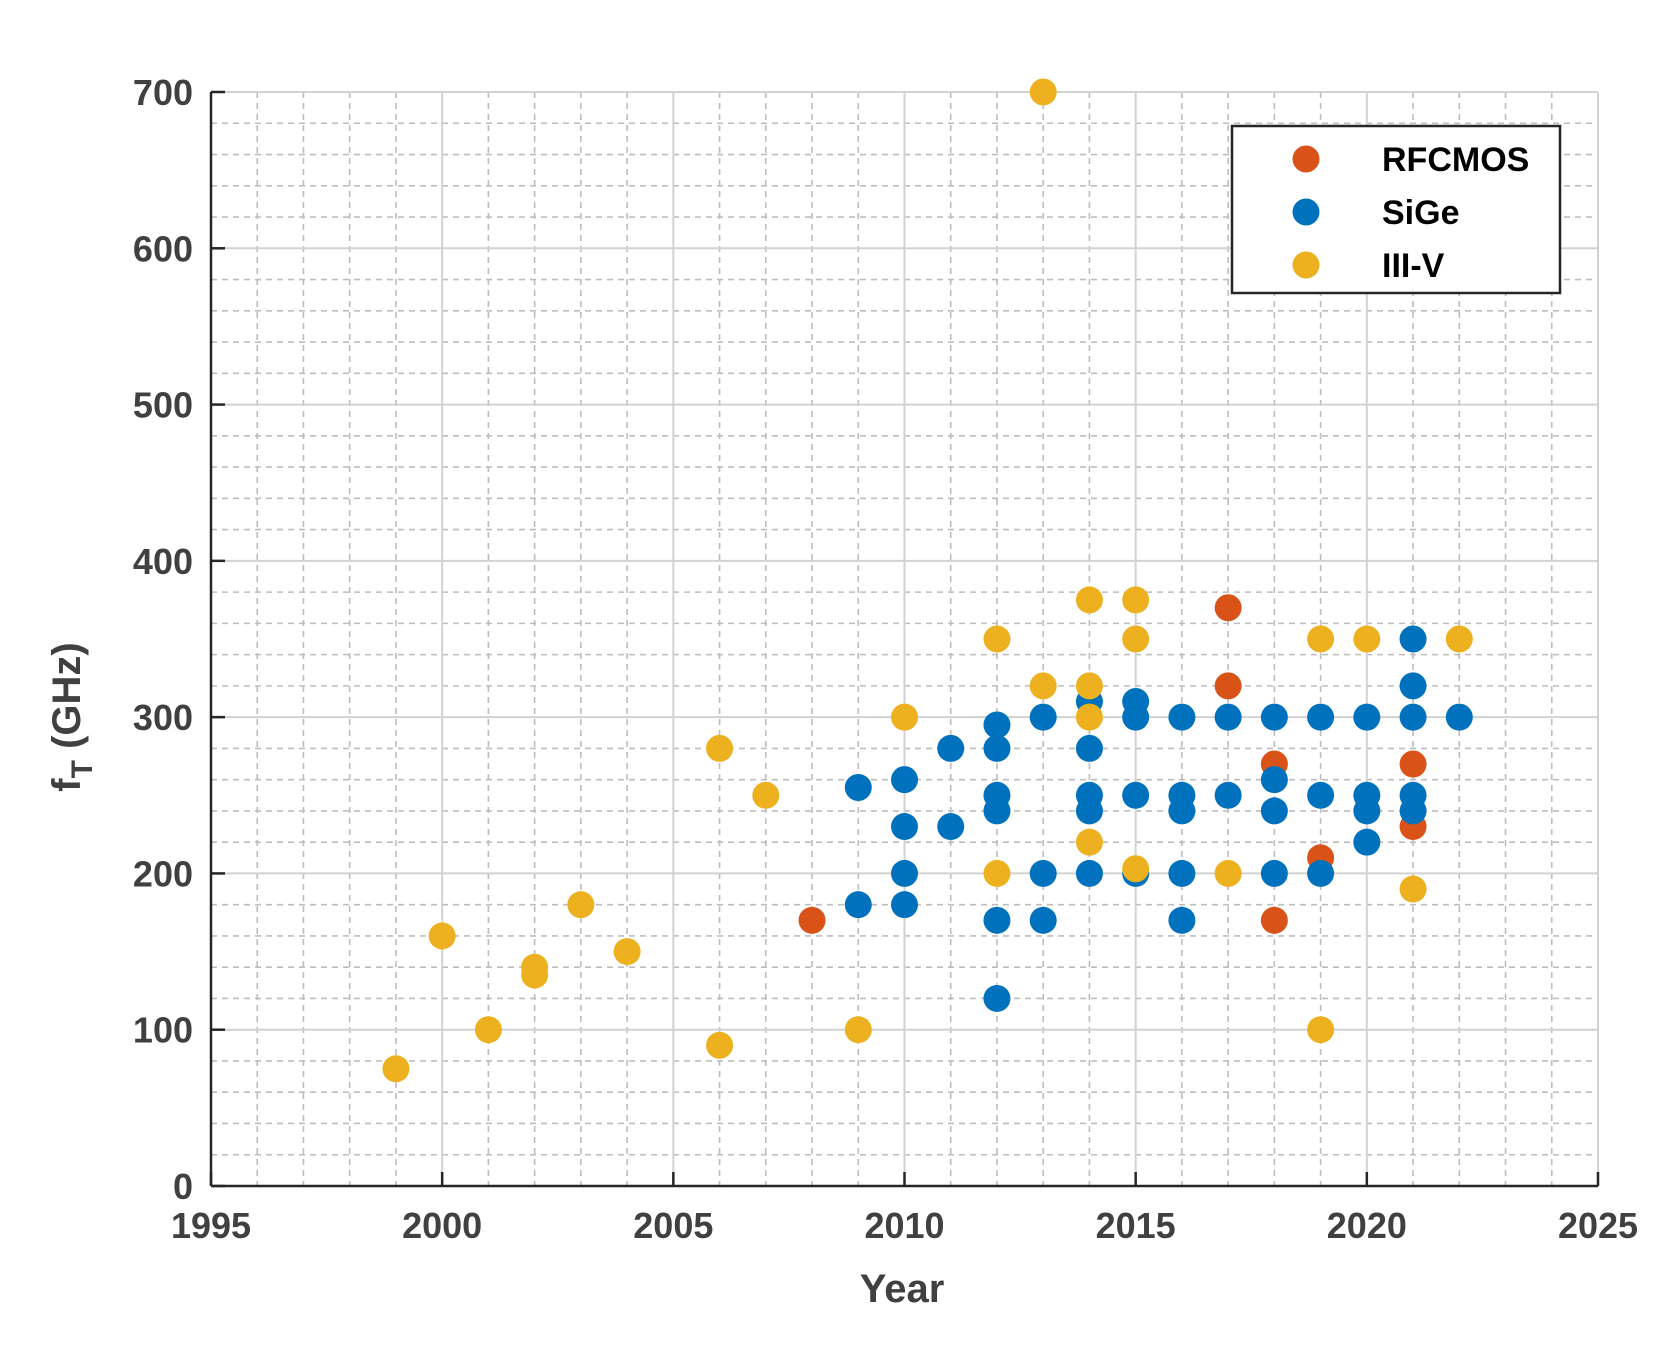 Image resolution: width=1664 pixels, height=1359 pixels. Describe the element at coordinates (163, 873) in the screenshot. I see `y-tick-label: 200` at that location.